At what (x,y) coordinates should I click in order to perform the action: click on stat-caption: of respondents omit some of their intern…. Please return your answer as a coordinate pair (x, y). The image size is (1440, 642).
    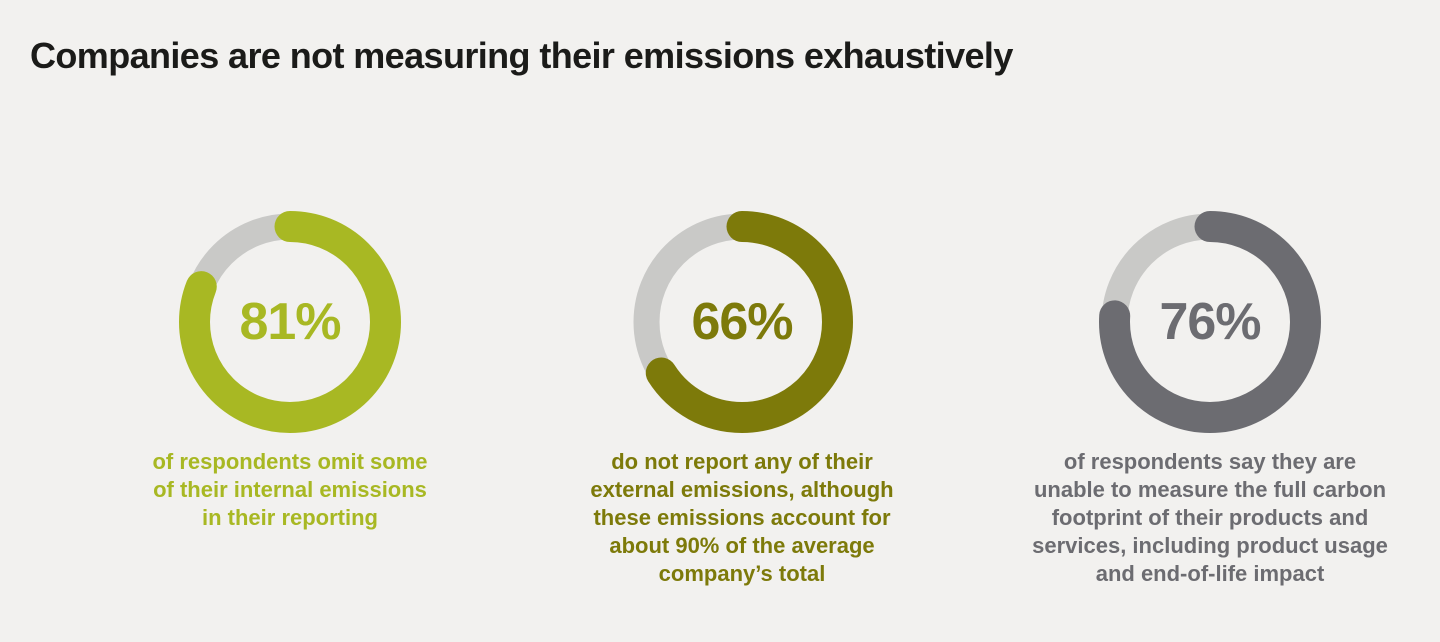
    Looking at the image, I should click on (290, 489).